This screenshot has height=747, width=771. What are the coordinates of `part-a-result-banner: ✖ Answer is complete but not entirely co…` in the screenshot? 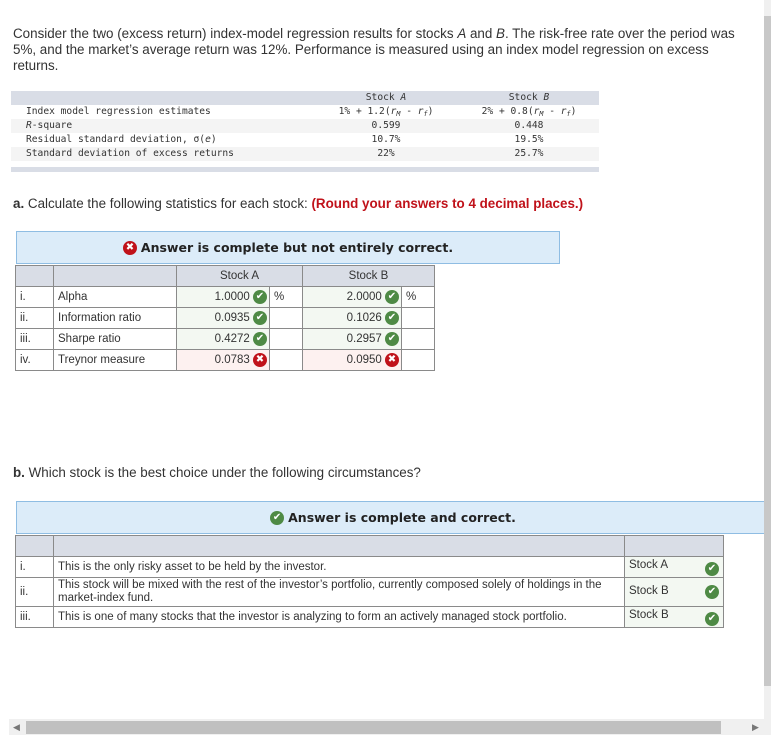 It's located at (288, 247).